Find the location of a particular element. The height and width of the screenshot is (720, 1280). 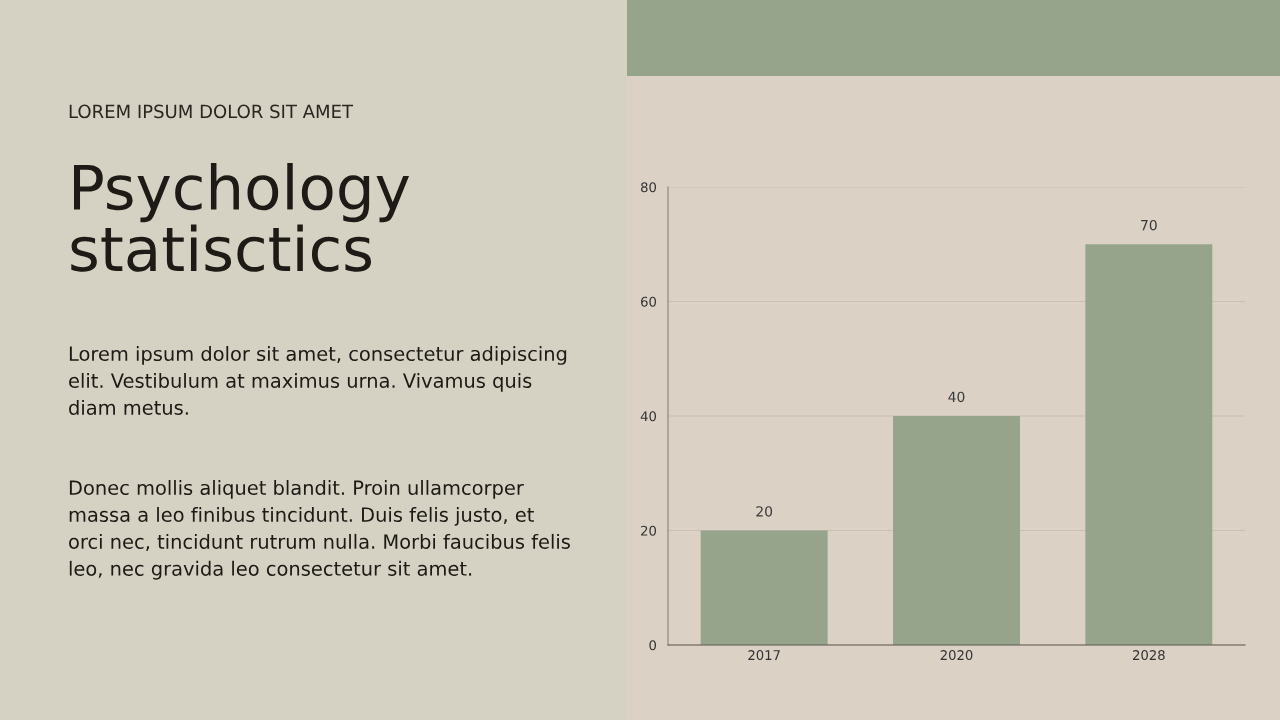

y-tick-label: 60 is located at coordinates (649, 301).